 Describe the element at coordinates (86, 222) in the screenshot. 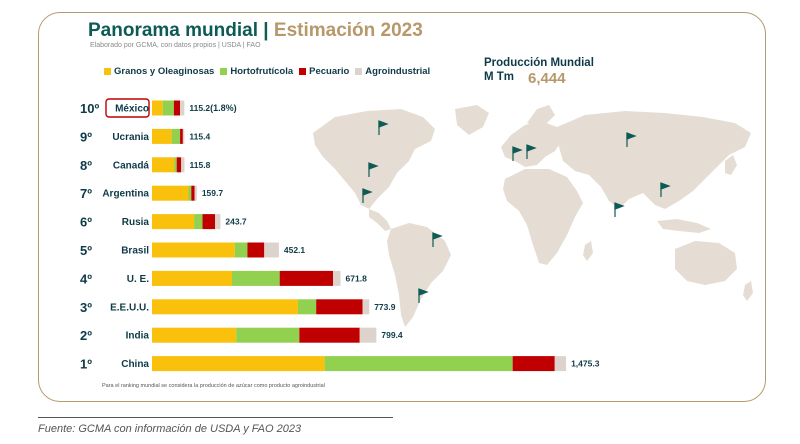

I see `rank-label: 6º` at that location.